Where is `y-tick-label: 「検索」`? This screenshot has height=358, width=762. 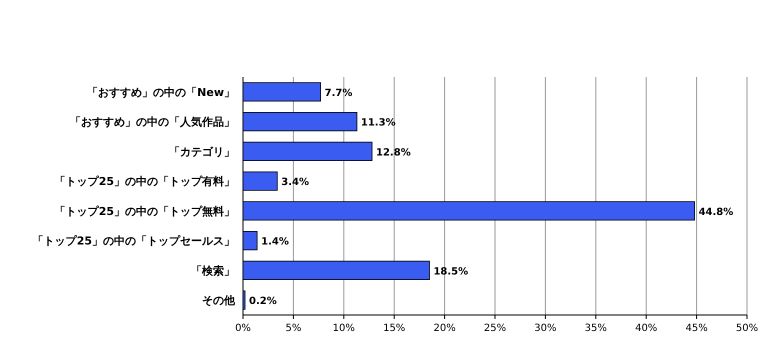 y-tick-label: 「検索」 is located at coordinates (213, 271).